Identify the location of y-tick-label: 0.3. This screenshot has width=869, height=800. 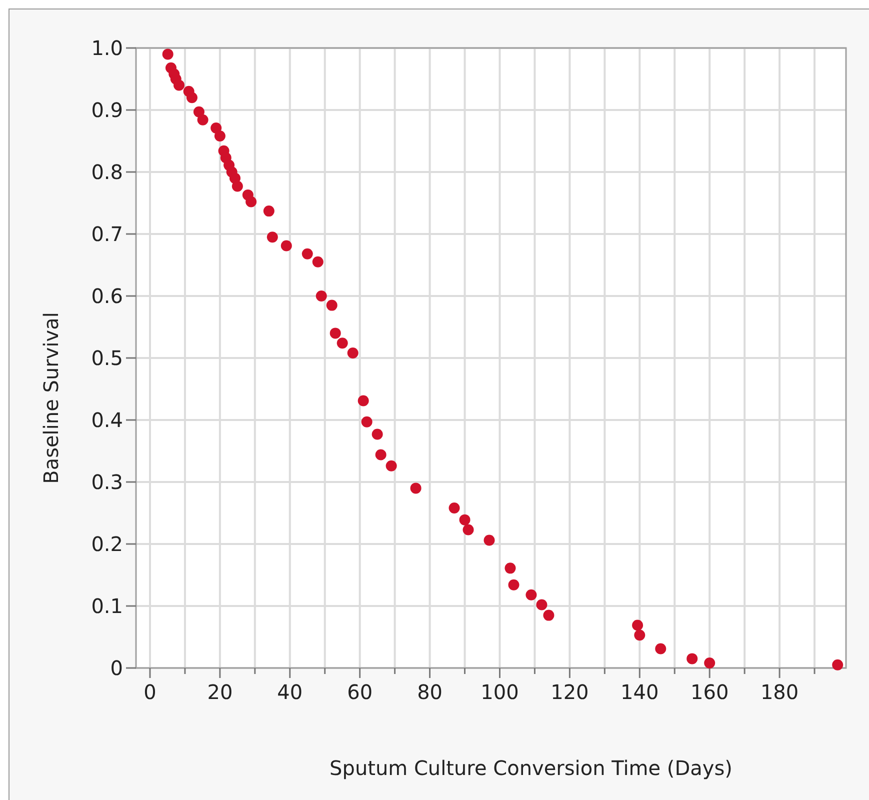
(107, 482).